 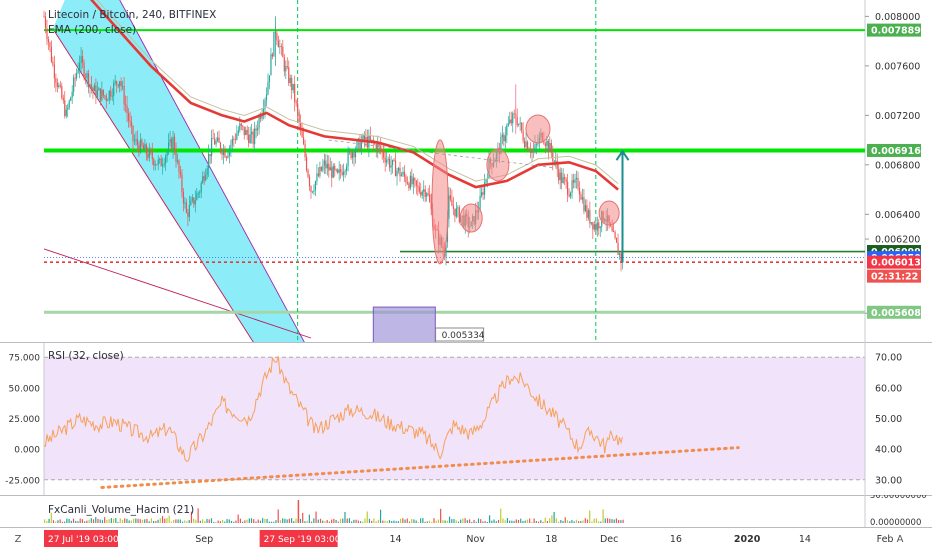 I want to click on neckline-trendline, so click(x=444, y=154).